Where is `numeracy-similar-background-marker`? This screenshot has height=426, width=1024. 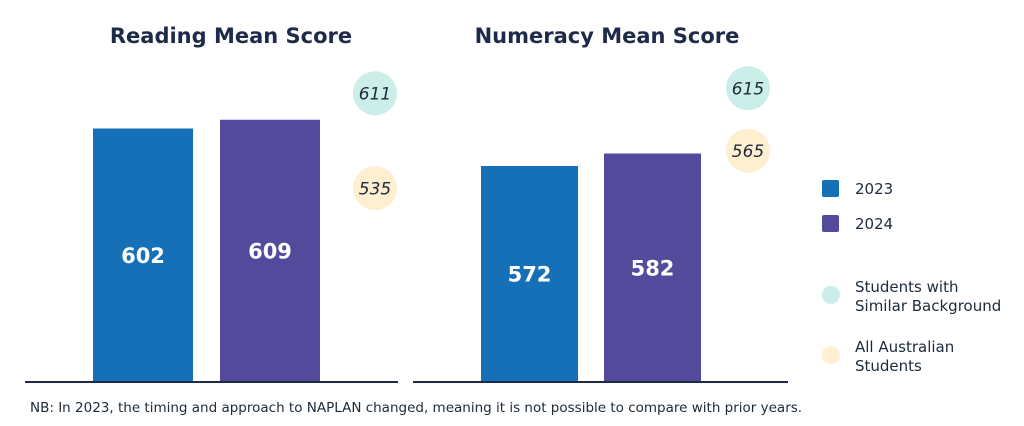 numeracy-similar-background-marker is located at coordinates (748, 88).